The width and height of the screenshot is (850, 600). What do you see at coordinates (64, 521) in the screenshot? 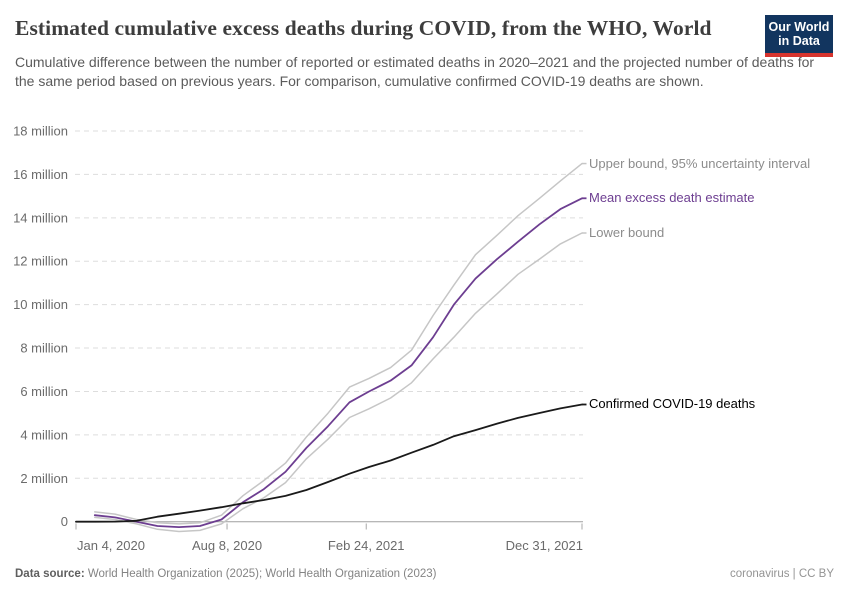
I see `y-tick-label: 0` at bounding box center [64, 521].